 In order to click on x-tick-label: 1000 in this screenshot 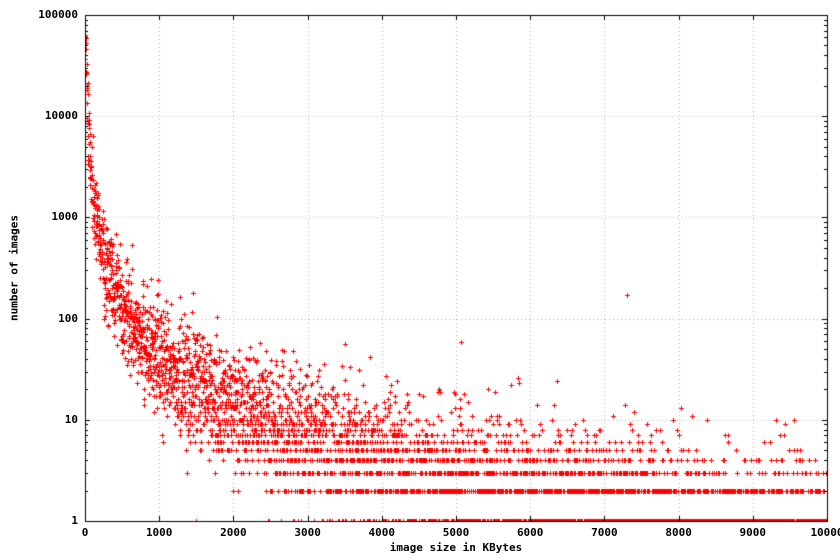, I will do `click(159, 532)`.